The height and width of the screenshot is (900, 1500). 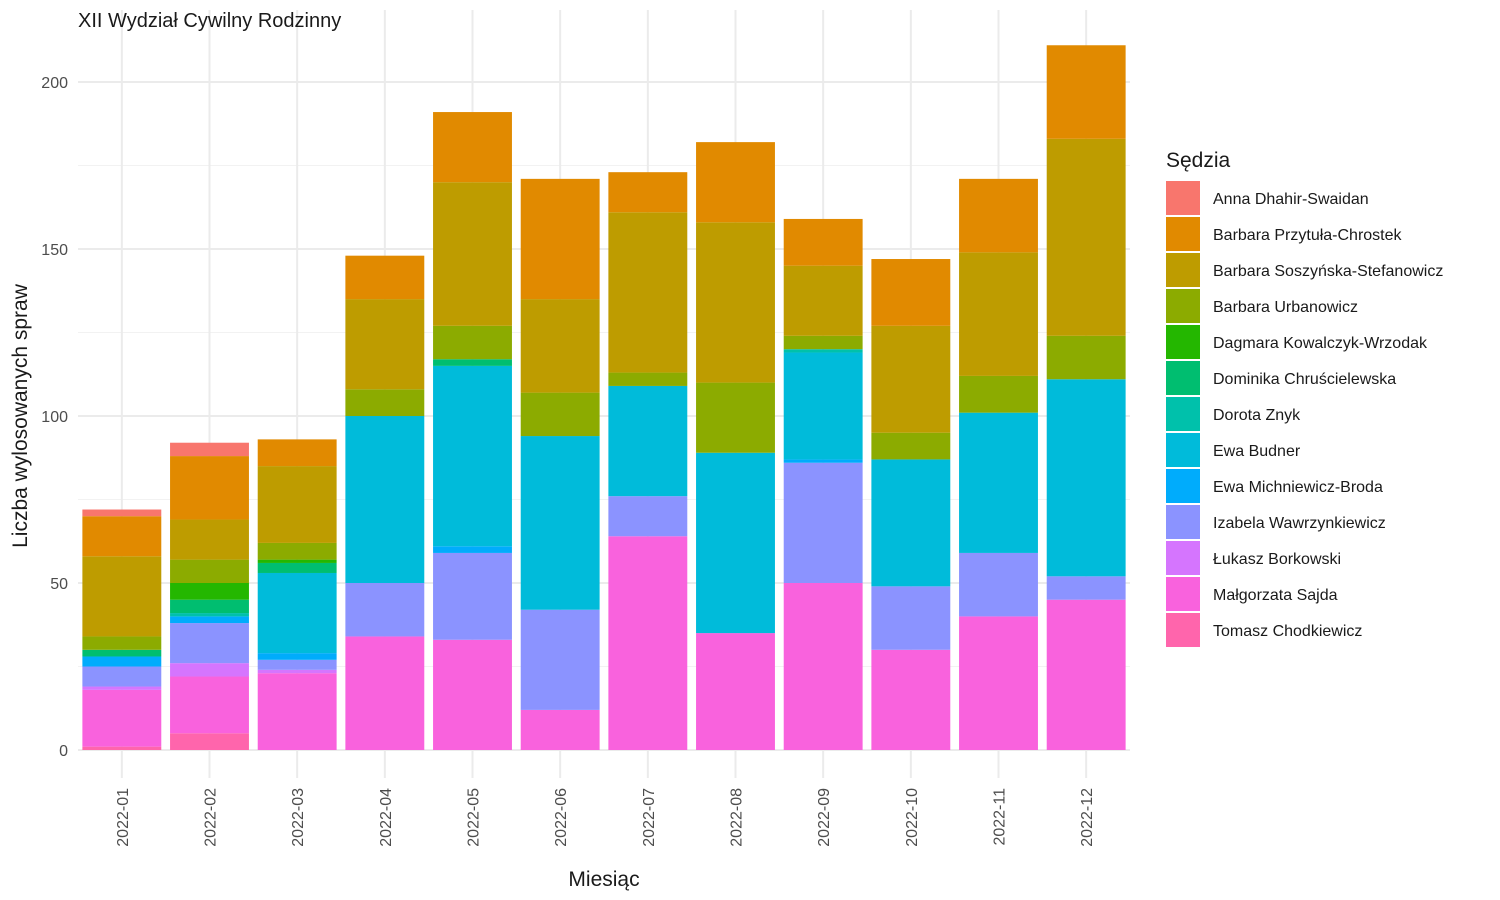 What do you see at coordinates (649, 817) in the screenshot?
I see `x-tick-label: 2022-07` at bounding box center [649, 817].